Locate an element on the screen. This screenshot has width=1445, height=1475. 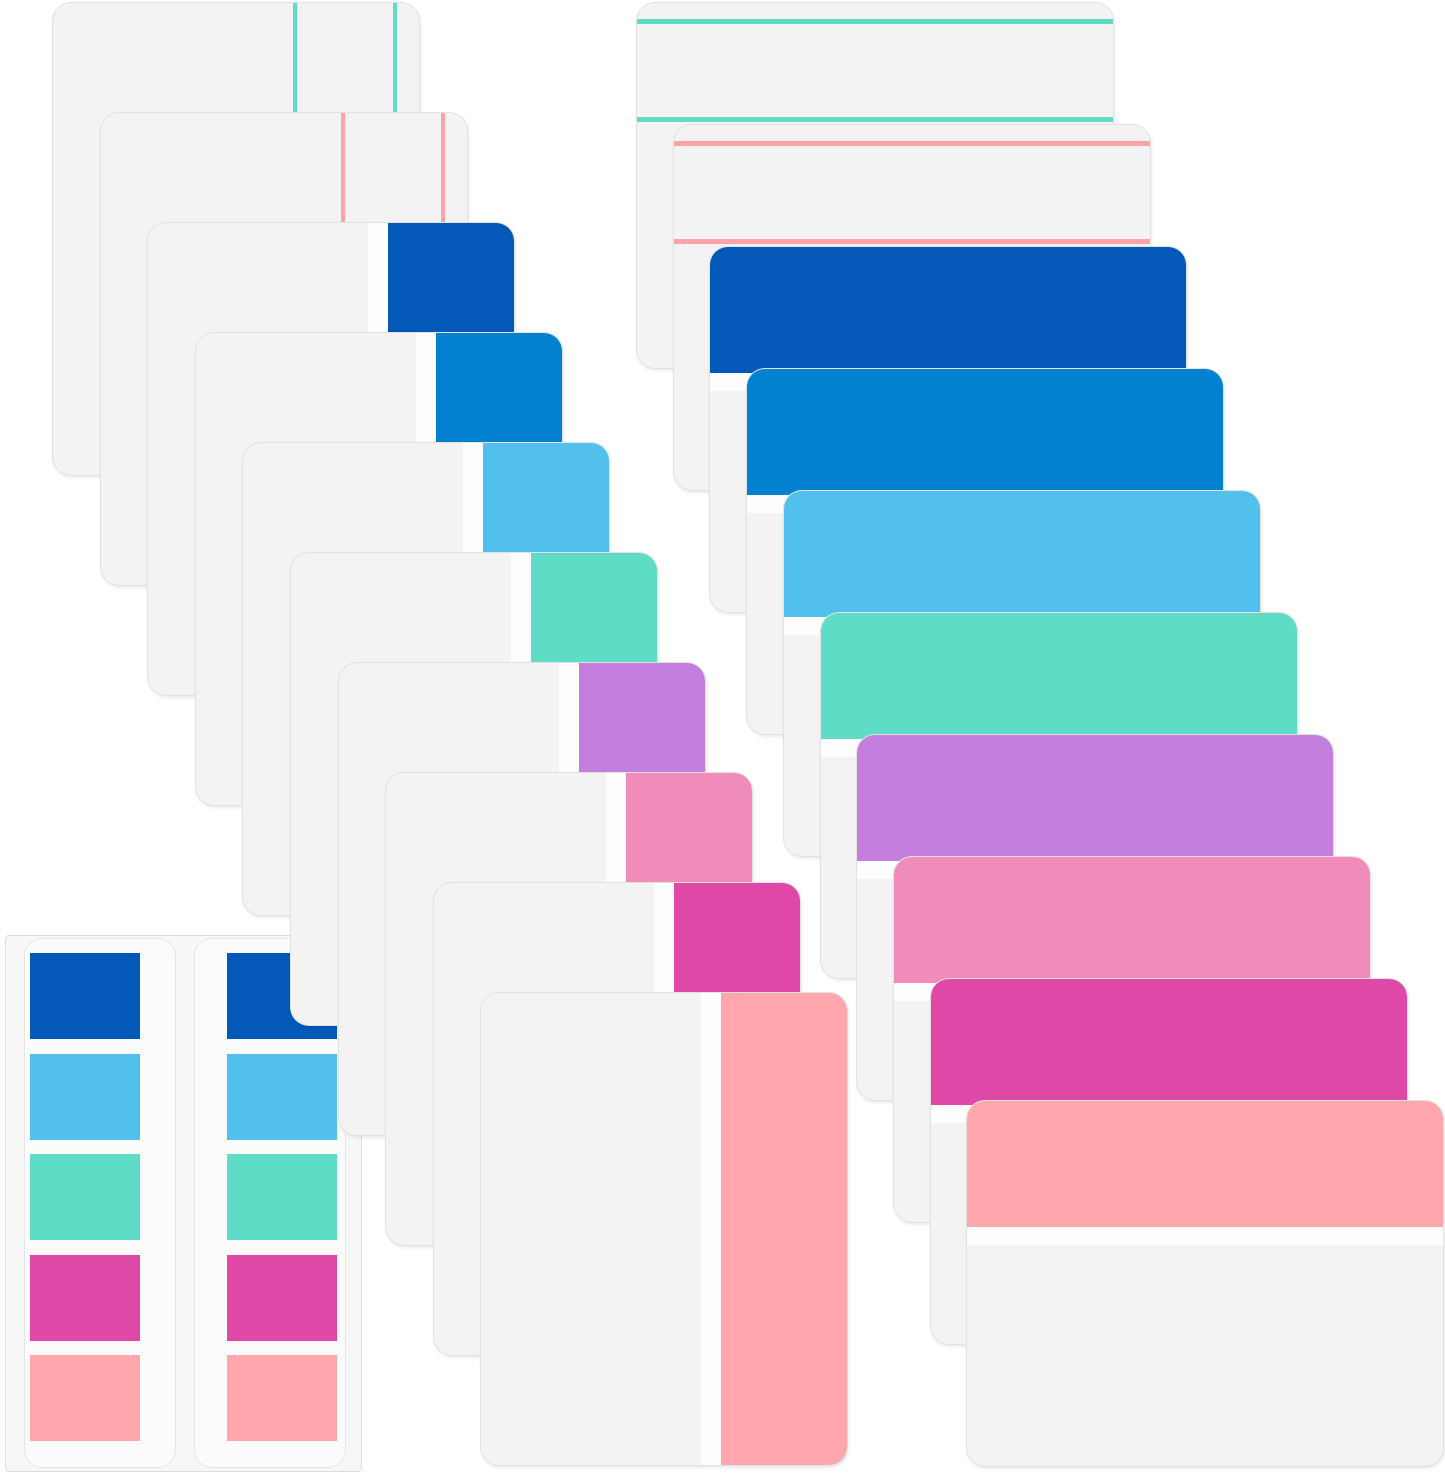
tab-color-strip is located at coordinates (784, 1229).